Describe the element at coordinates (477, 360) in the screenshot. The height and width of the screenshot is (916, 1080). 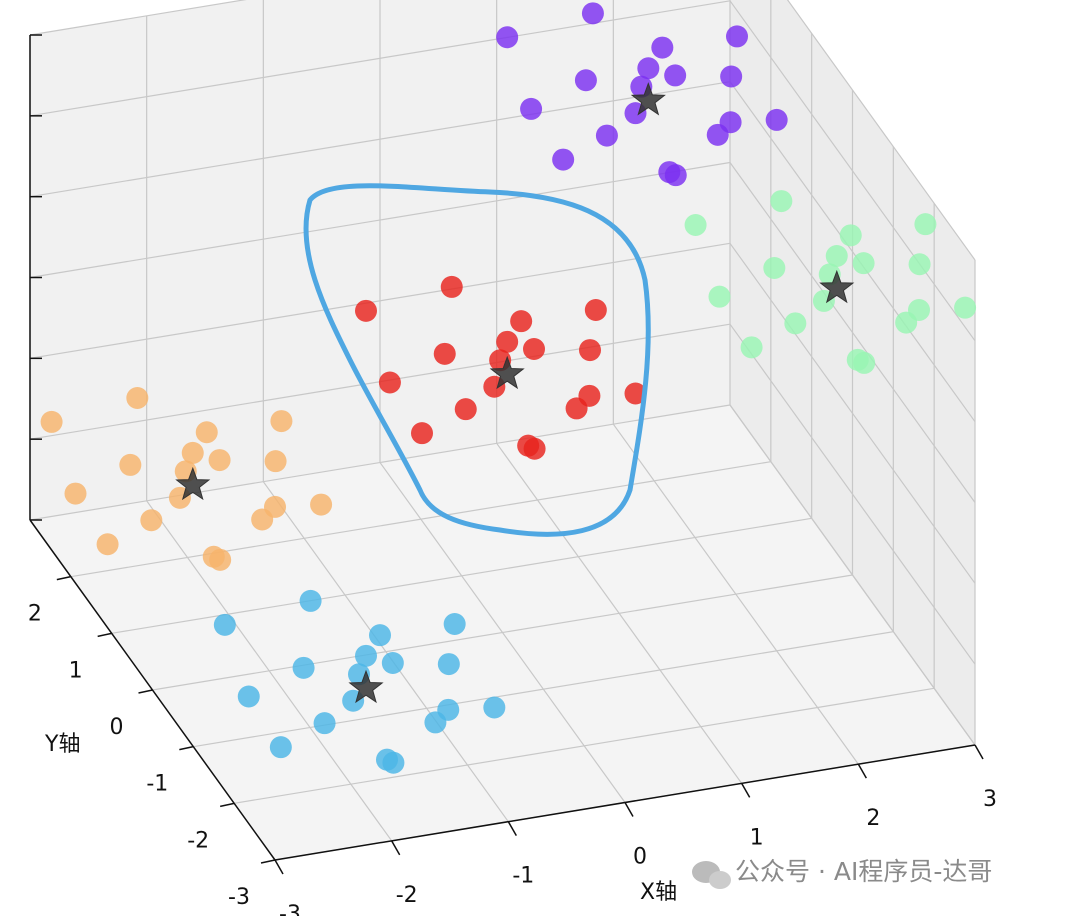
I see `hand-drawn-annotation` at that location.